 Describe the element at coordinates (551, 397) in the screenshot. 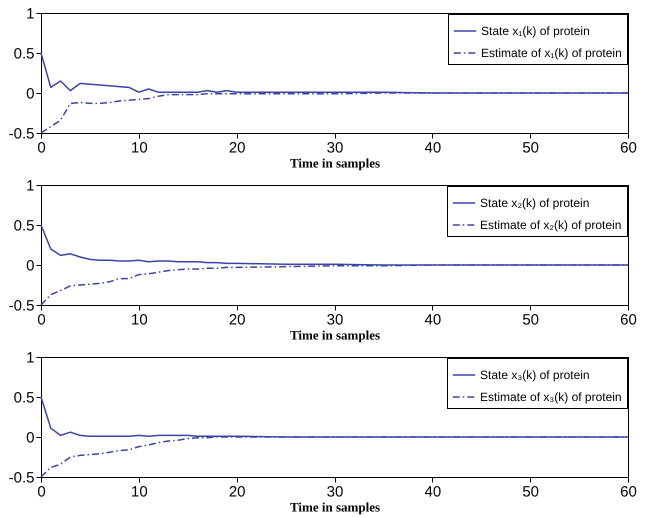

I see `legend-label: Estimate of x₃(k) of protein` at that location.